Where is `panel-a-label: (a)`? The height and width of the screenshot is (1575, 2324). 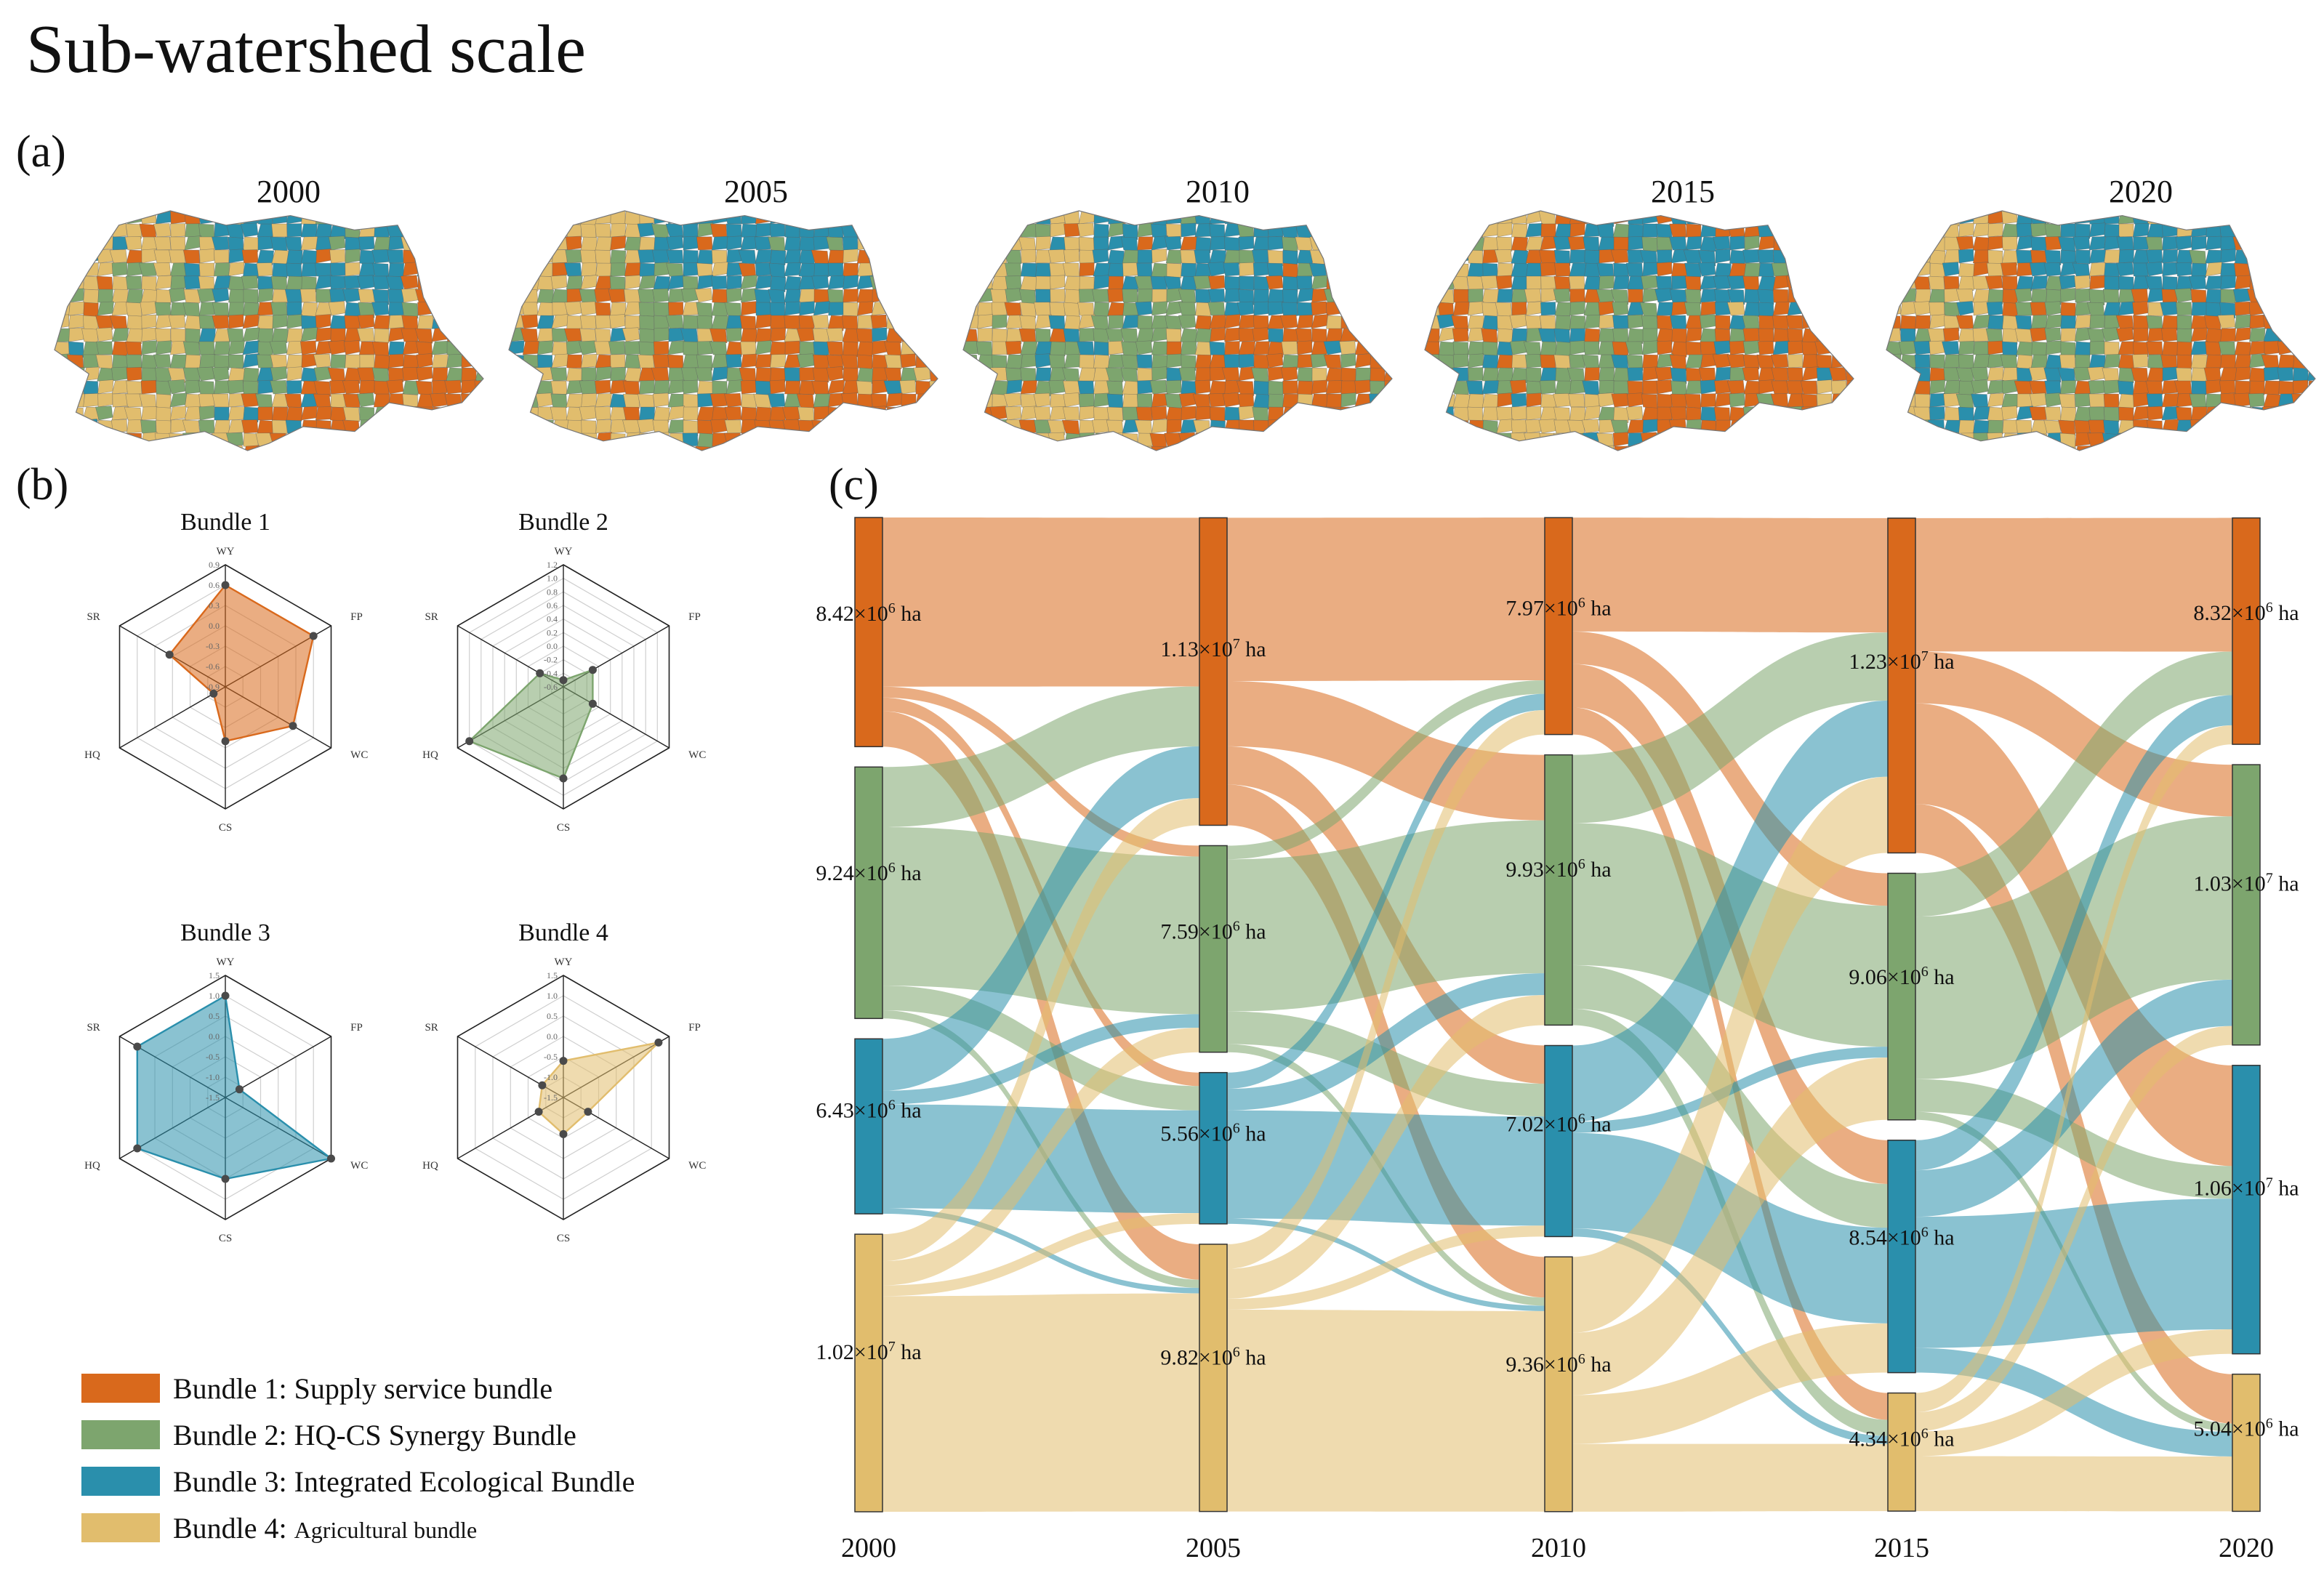 panel-a-label: (a) is located at coordinates (41, 152).